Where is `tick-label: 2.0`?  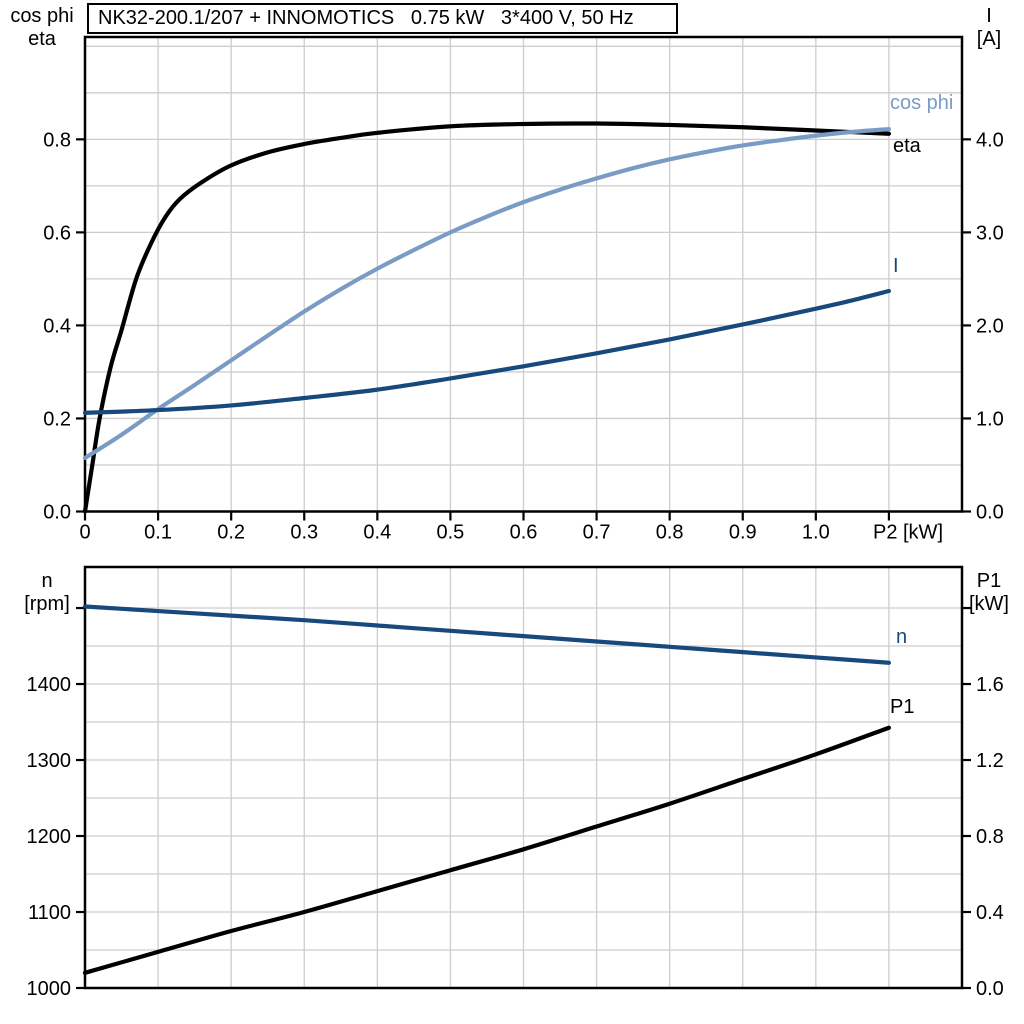 tick-label: 2.0 is located at coordinates (990, 326).